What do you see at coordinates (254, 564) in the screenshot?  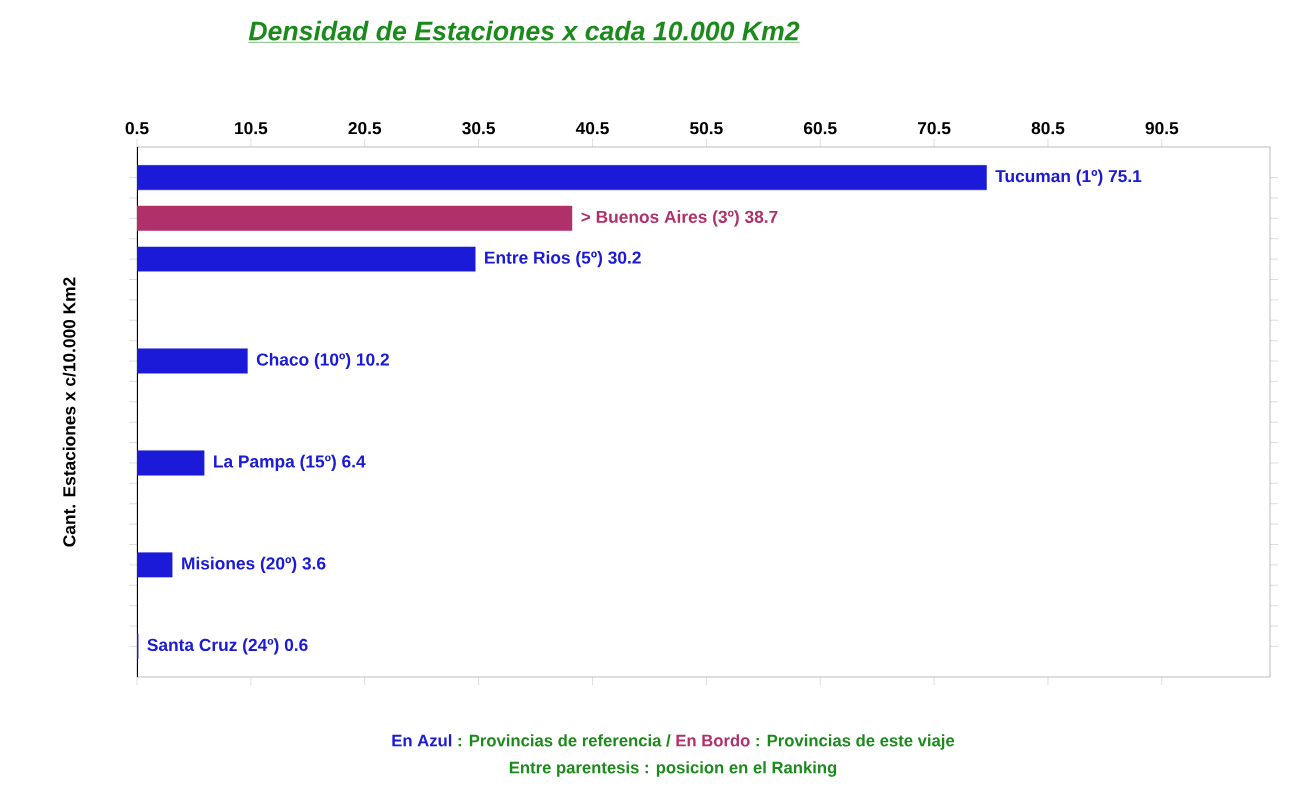 I see `data-label: Misiones (20º) 3.6` at bounding box center [254, 564].